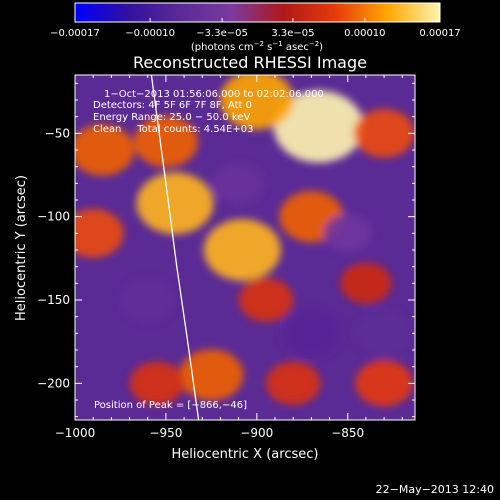  What do you see at coordinates (172, 105) in the screenshot?
I see `annotation-detectors: Detectors: 4F 5F 6F 7F 8F, Att 0` at bounding box center [172, 105].